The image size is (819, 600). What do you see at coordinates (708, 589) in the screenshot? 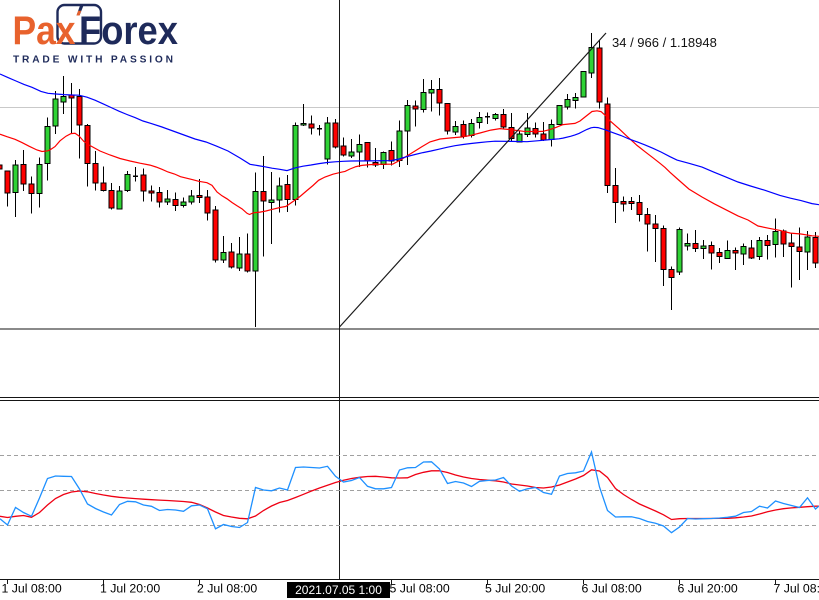
I see `svg-text: 6 Jul 20:00` at bounding box center [708, 589].